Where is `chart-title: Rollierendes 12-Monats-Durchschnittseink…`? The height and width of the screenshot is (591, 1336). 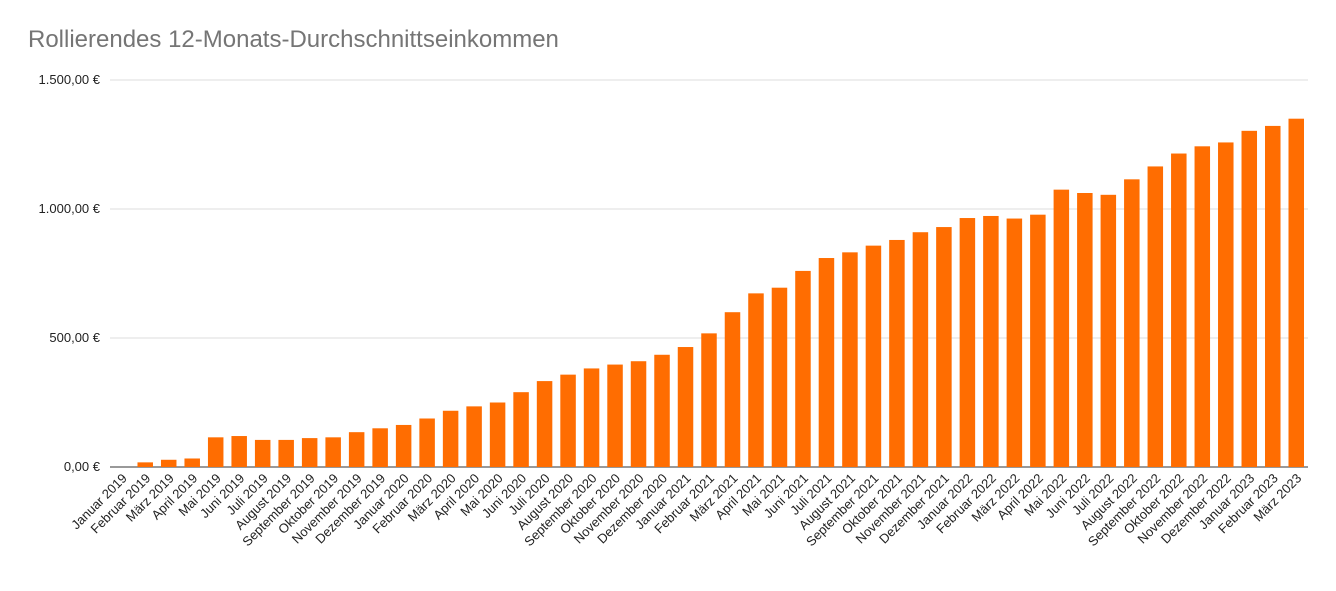 chart-title: Rollierendes 12-Monats-Durchschnittseink… is located at coordinates (293, 39).